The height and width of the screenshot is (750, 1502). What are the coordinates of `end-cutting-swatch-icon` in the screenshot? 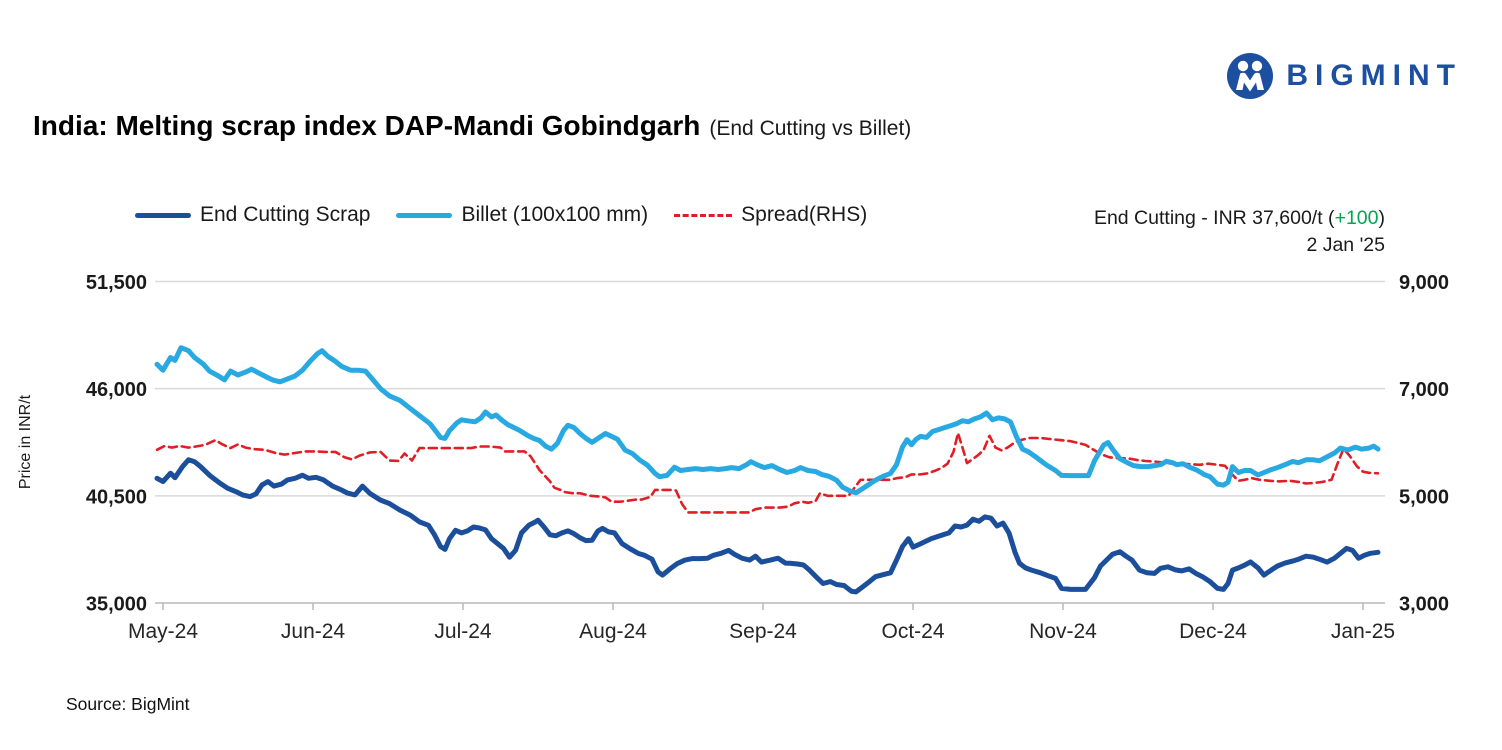 It's located at (163, 215).